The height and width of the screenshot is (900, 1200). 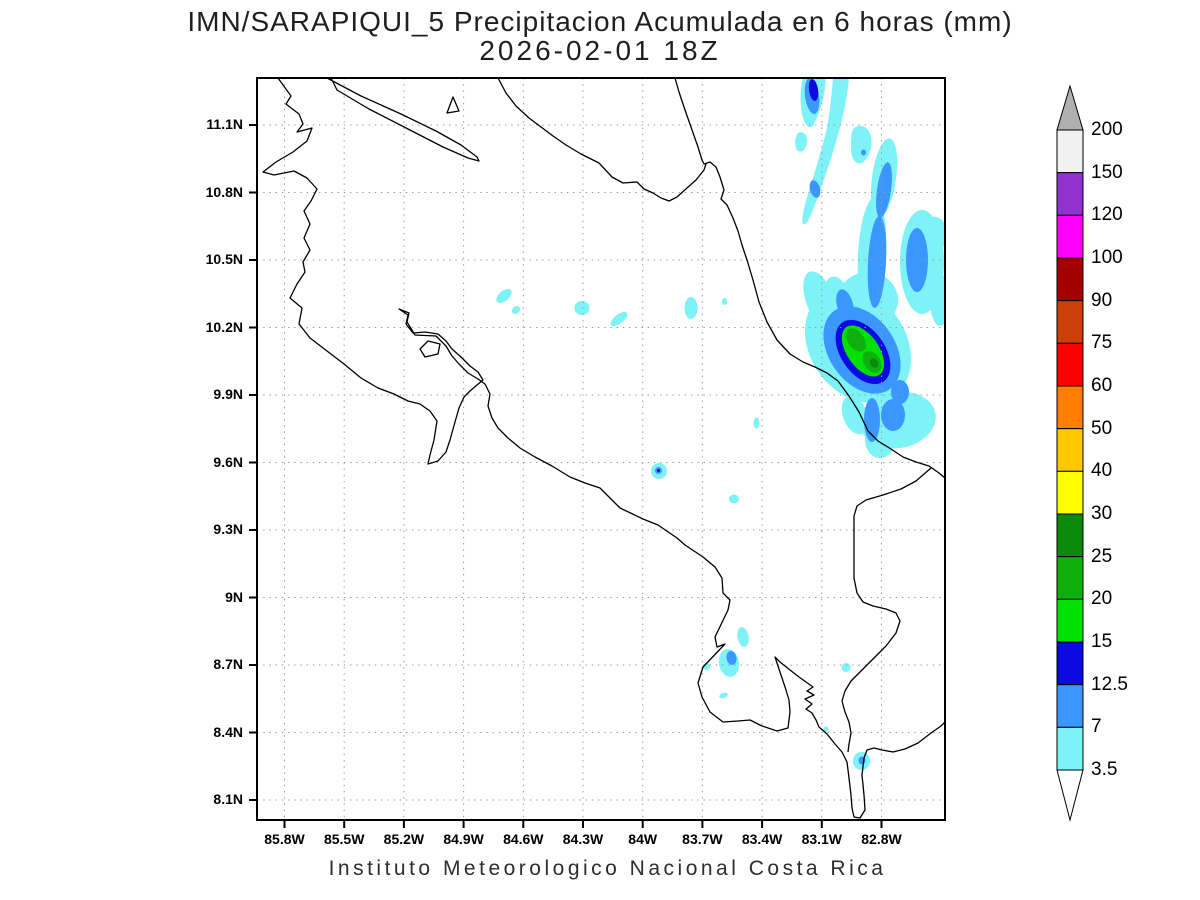 What do you see at coordinates (822, 839) in the screenshot?
I see `lon-tick-label: 83.1W` at bounding box center [822, 839].